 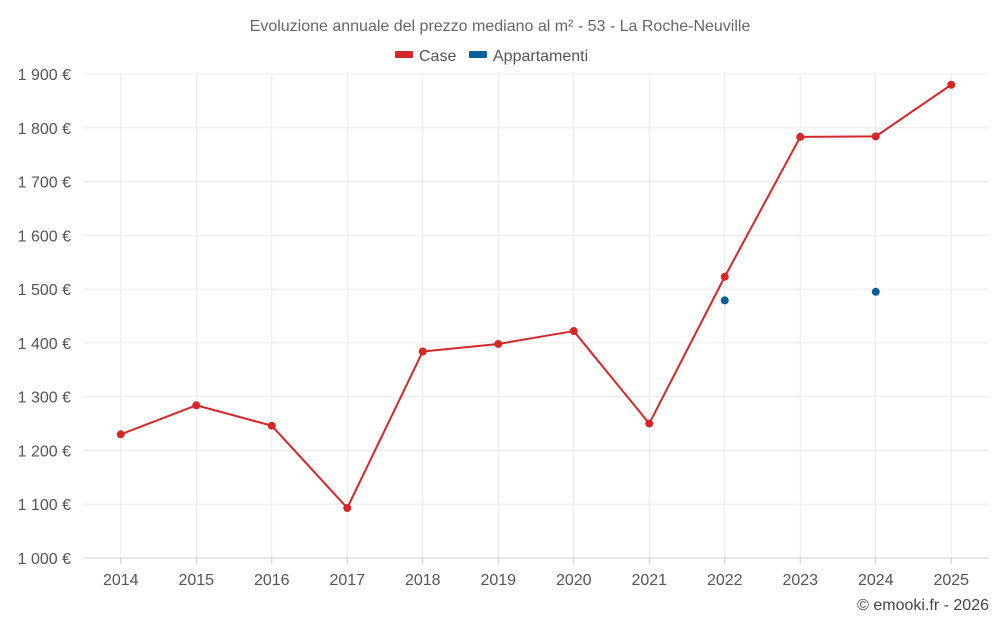 I want to click on x-tick-label: 2019, so click(x=498, y=580).